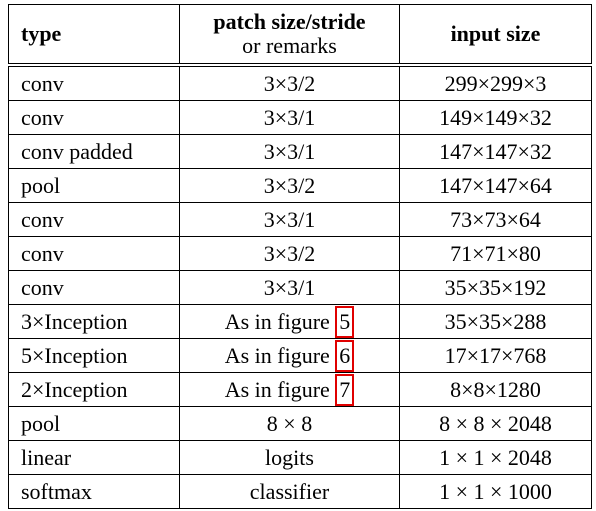 This screenshot has width=596, height=511. I want to click on table-row: conv 3×3/1 73×73×64, so click(300, 219).